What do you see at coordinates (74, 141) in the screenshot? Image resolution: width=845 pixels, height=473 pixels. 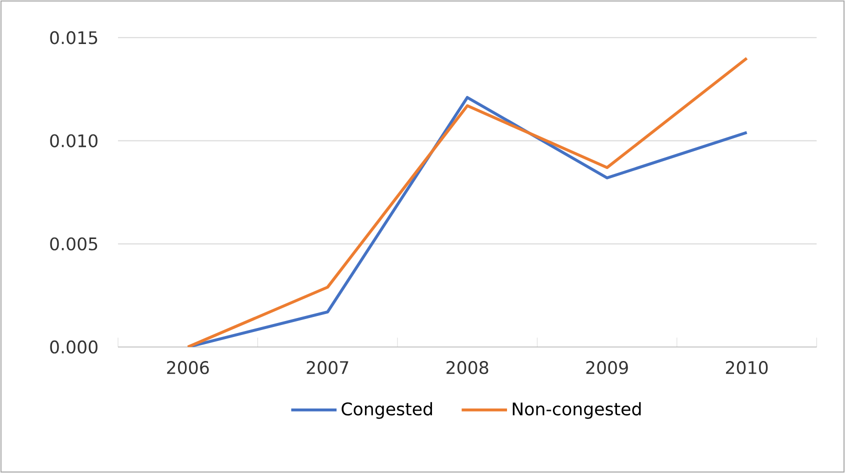 I see `y-tick-label: 0.010` at bounding box center [74, 141].